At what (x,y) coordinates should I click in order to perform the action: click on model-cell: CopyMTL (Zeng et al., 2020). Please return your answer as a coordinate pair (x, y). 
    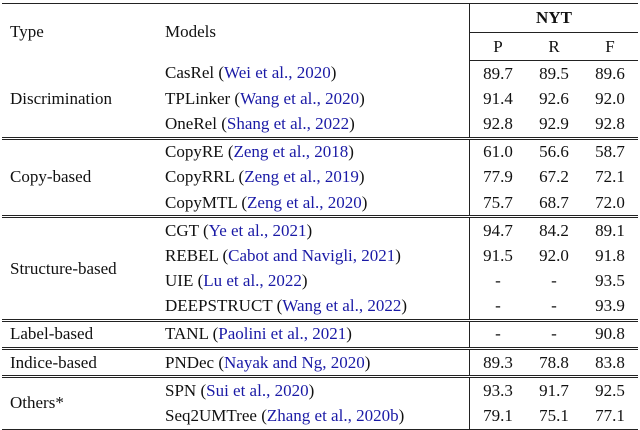
    Looking at the image, I should click on (315, 203).